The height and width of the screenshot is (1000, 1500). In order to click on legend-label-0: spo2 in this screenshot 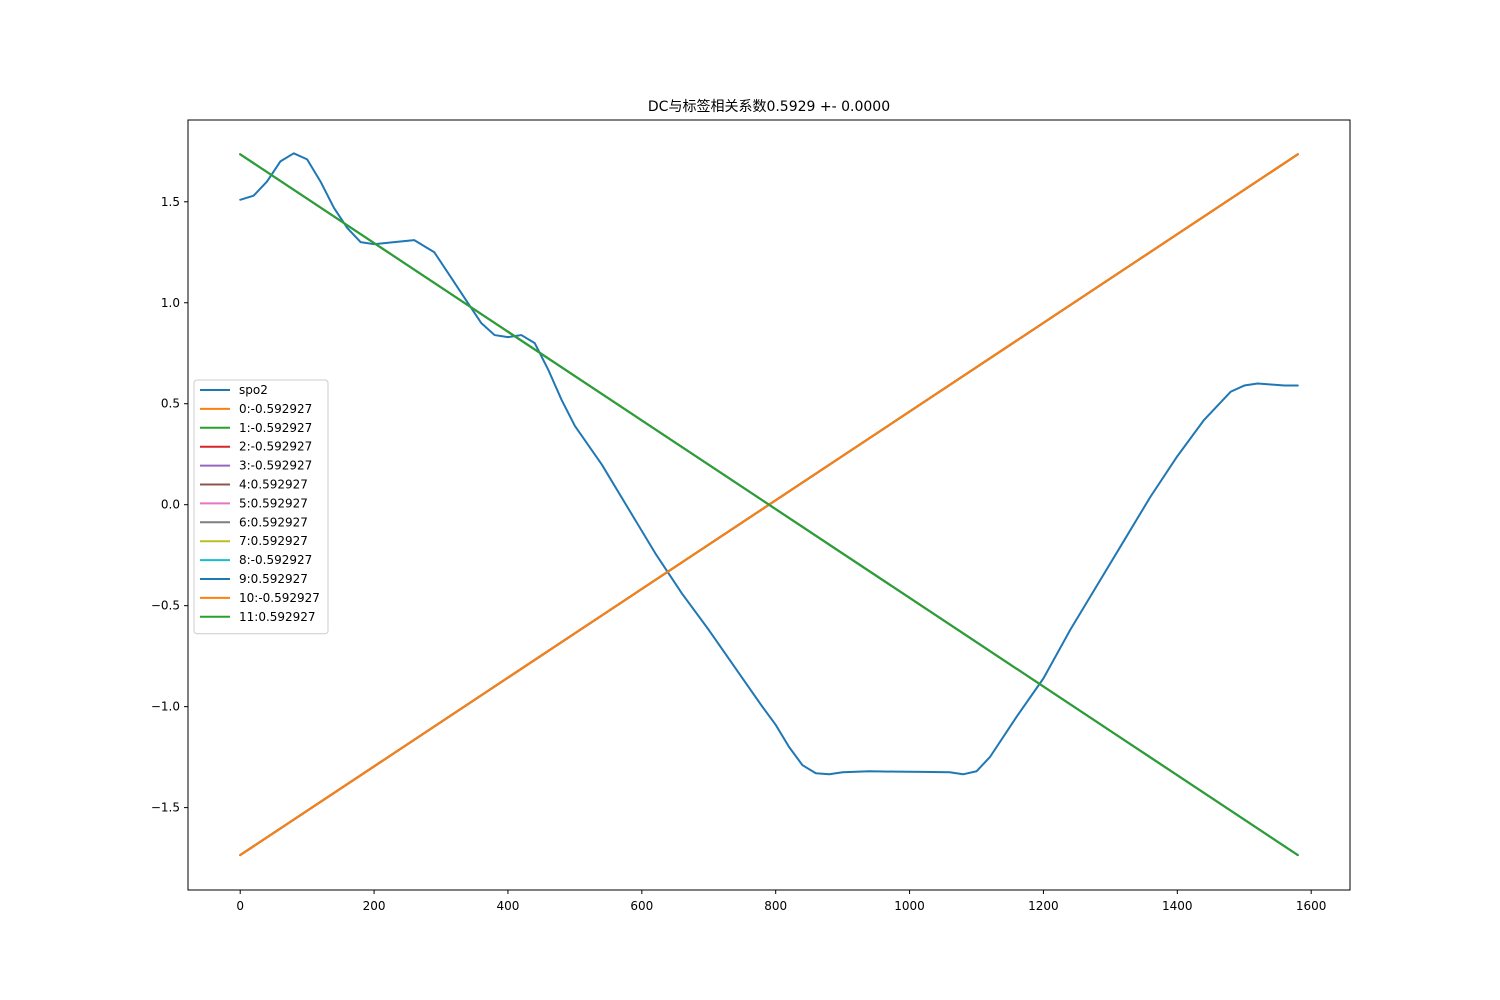, I will do `click(253, 390)`.